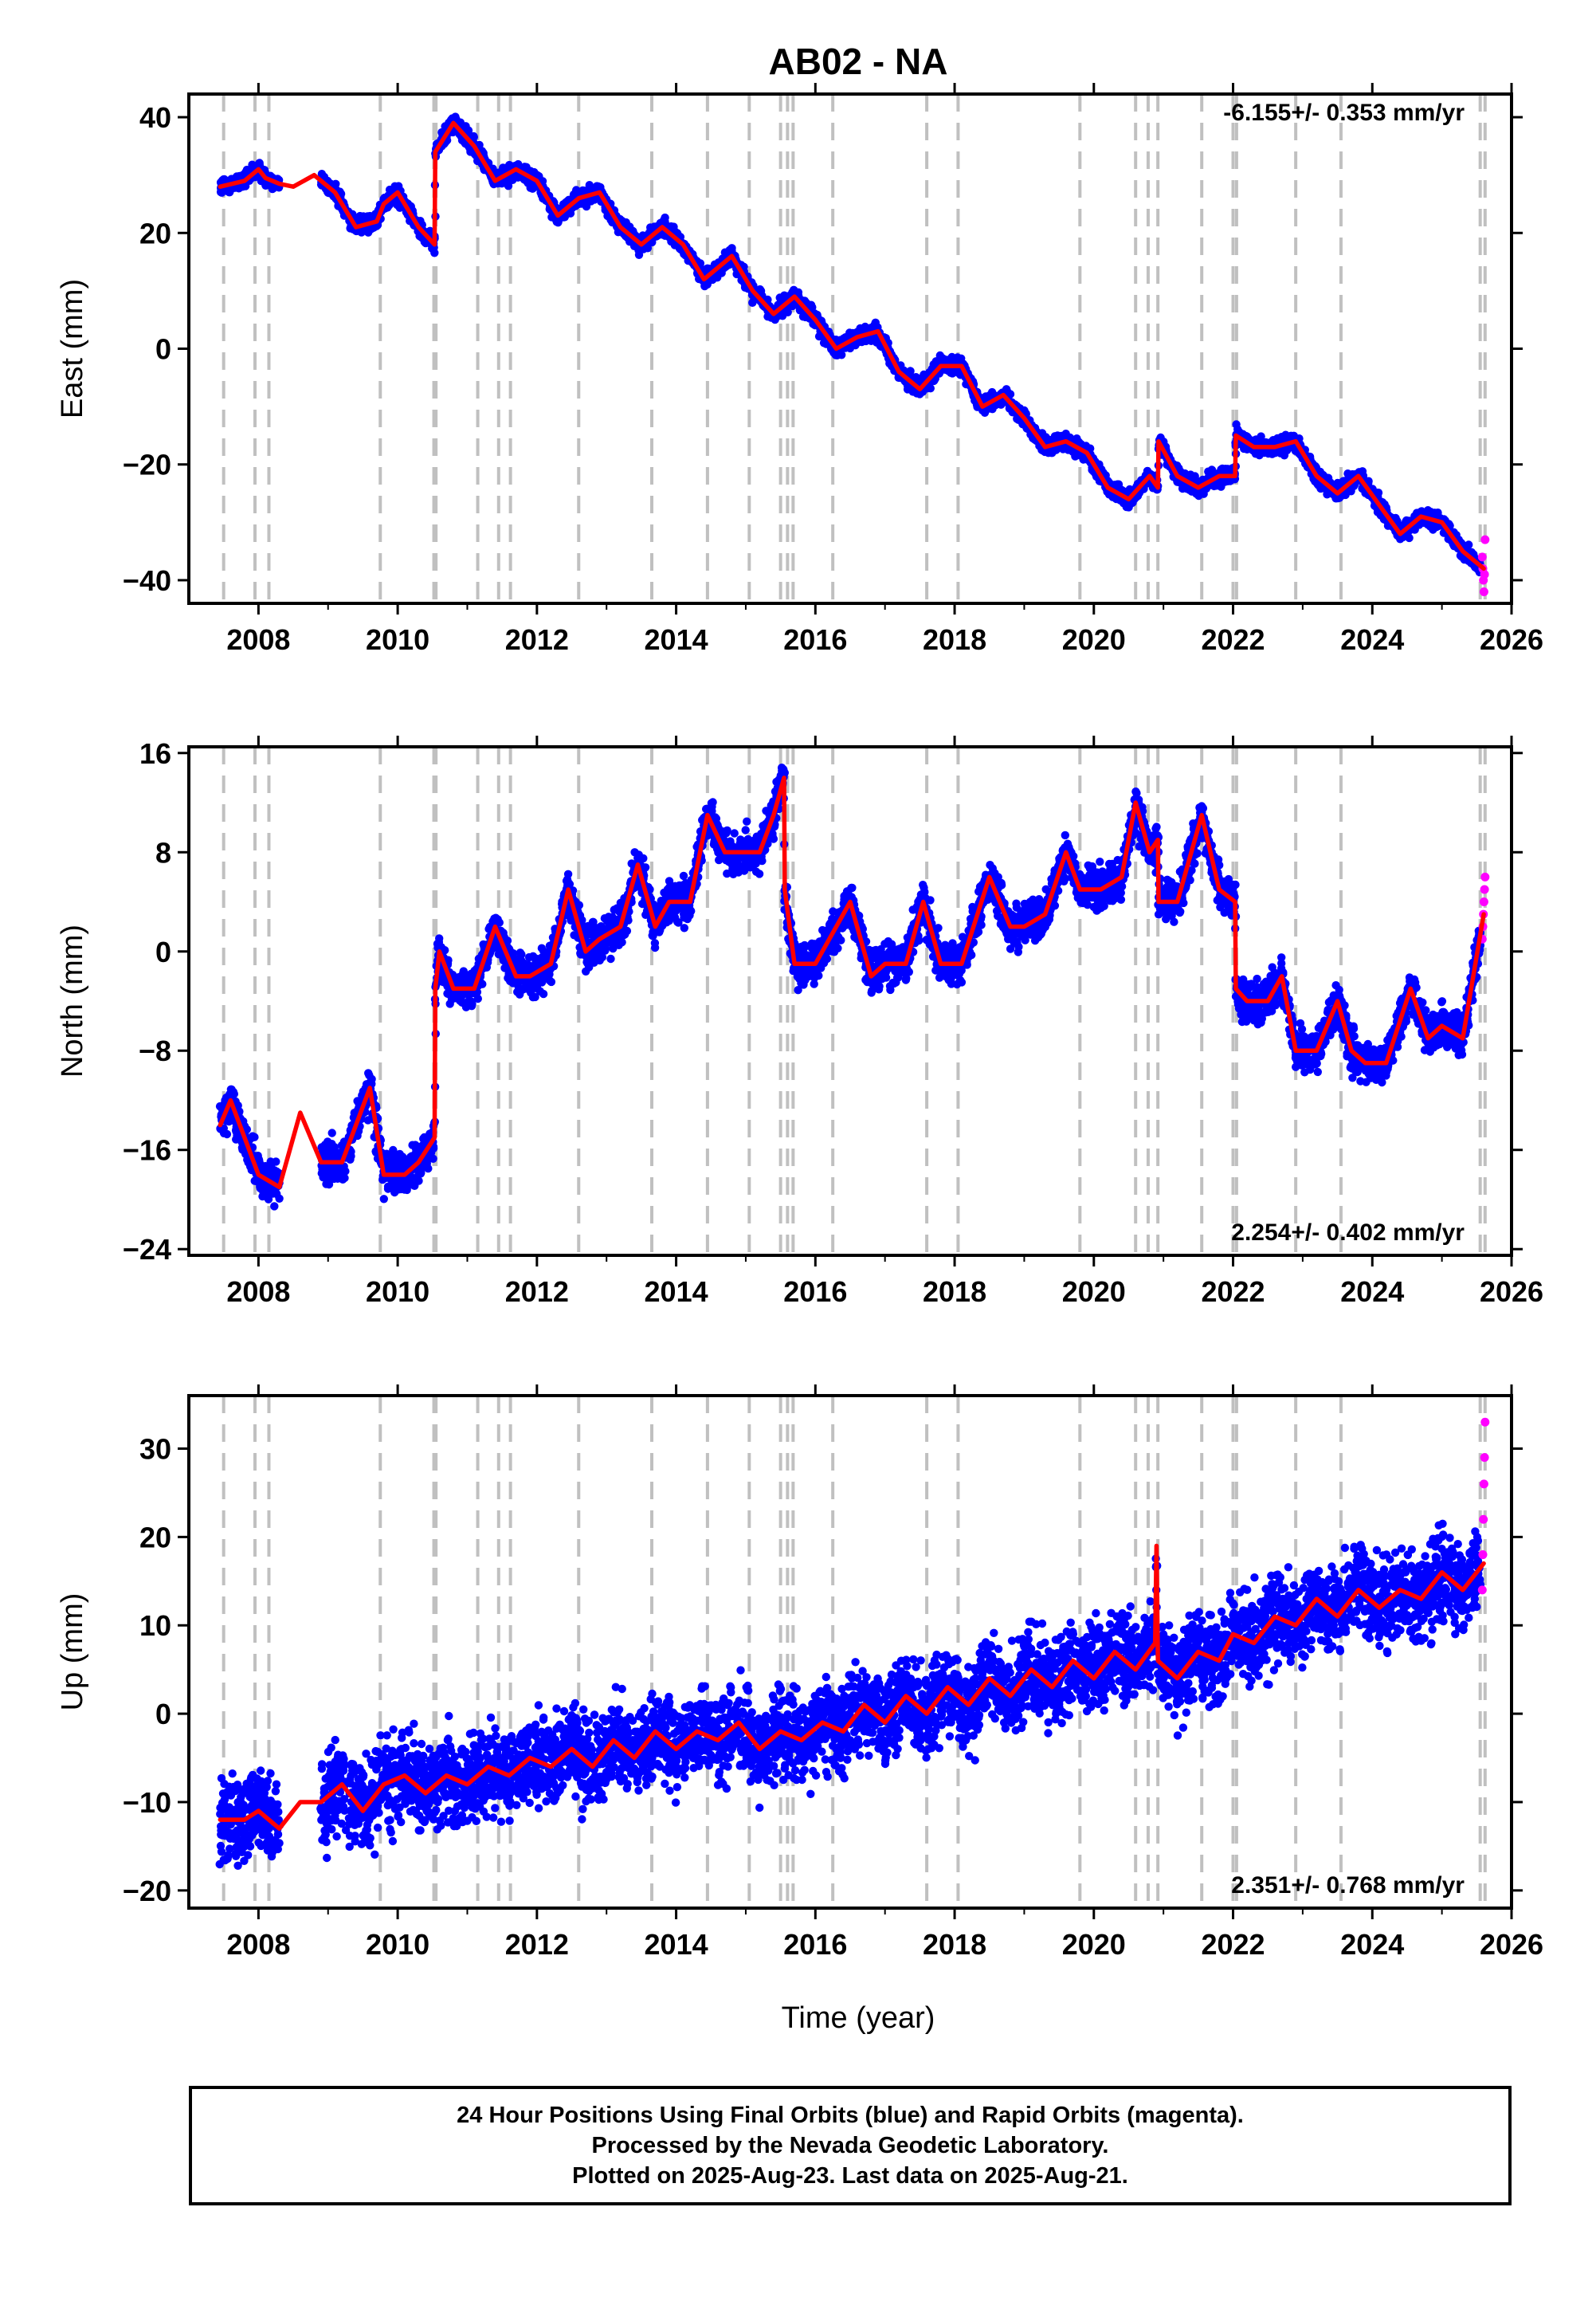 This screenshot has width=1596, height=2313. I want to click on y-tick-label: 30, so click(155, 1450).